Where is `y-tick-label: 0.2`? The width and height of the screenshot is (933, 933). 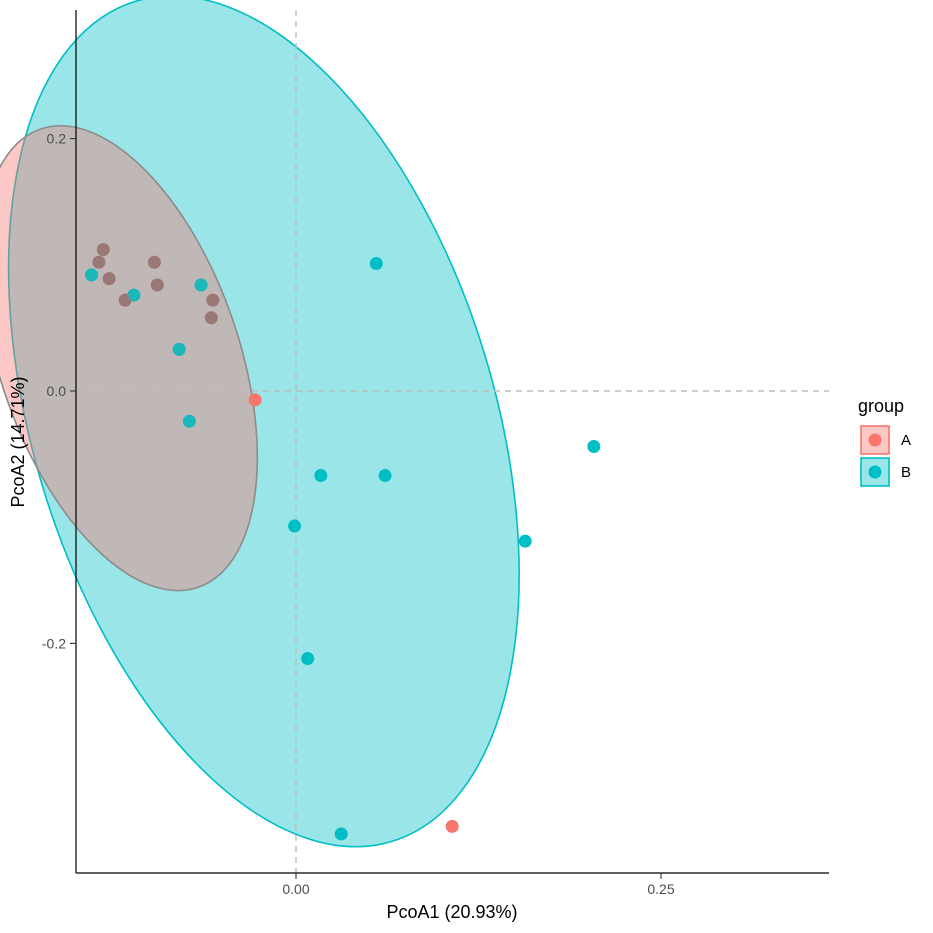
y-tick-label: 0.2 is located at coordinates (57, 139).